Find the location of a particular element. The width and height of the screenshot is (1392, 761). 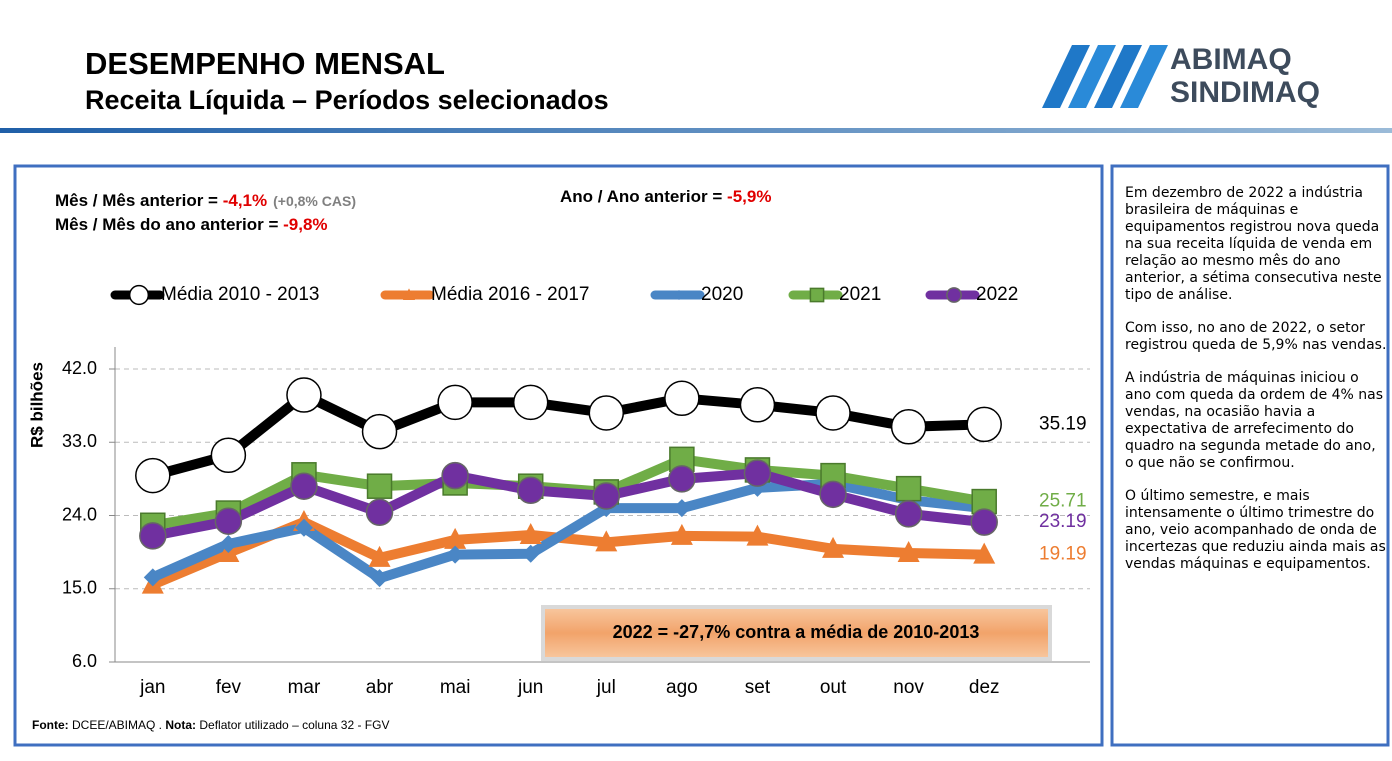

x-tick-label: ago is located at coordinates (682, 687).